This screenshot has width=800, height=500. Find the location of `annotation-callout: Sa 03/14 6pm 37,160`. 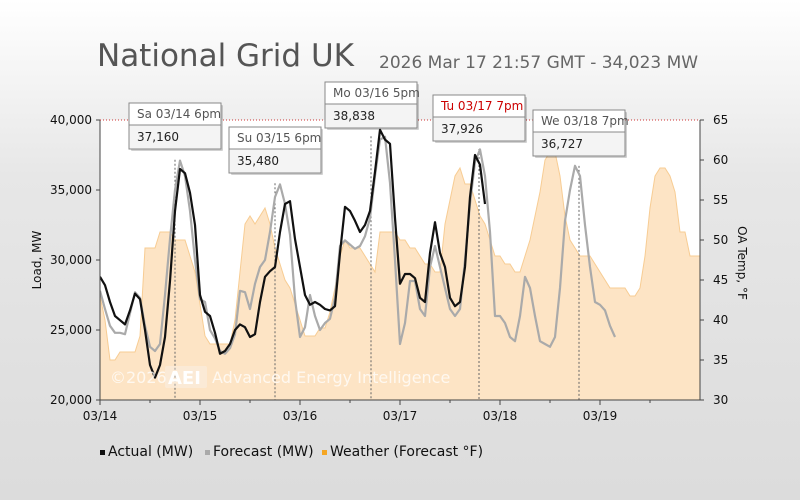

annotation-callout: Sa 03/14 6pm 37,160 is located at coordinates (175, 126).